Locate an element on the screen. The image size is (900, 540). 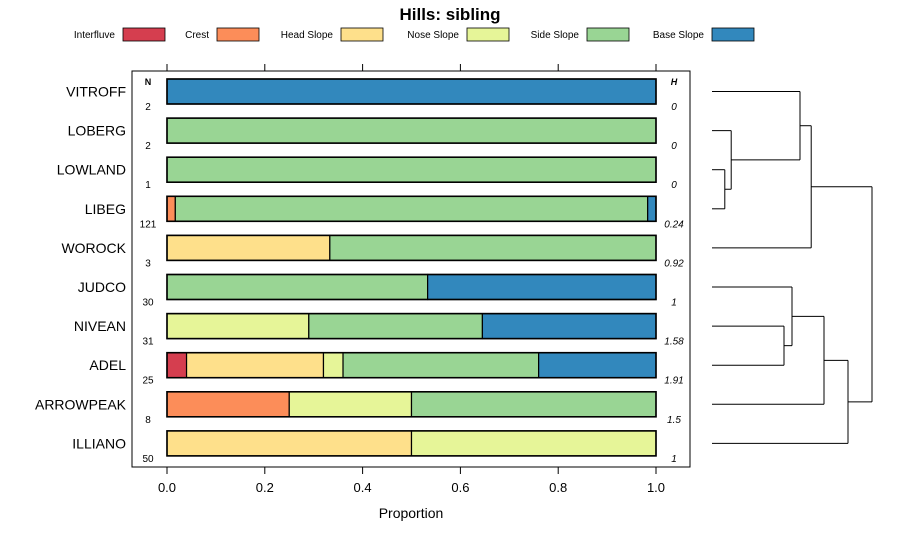
bar-row: LIBEG 121 0.24 is located at coordinates (384, 212).